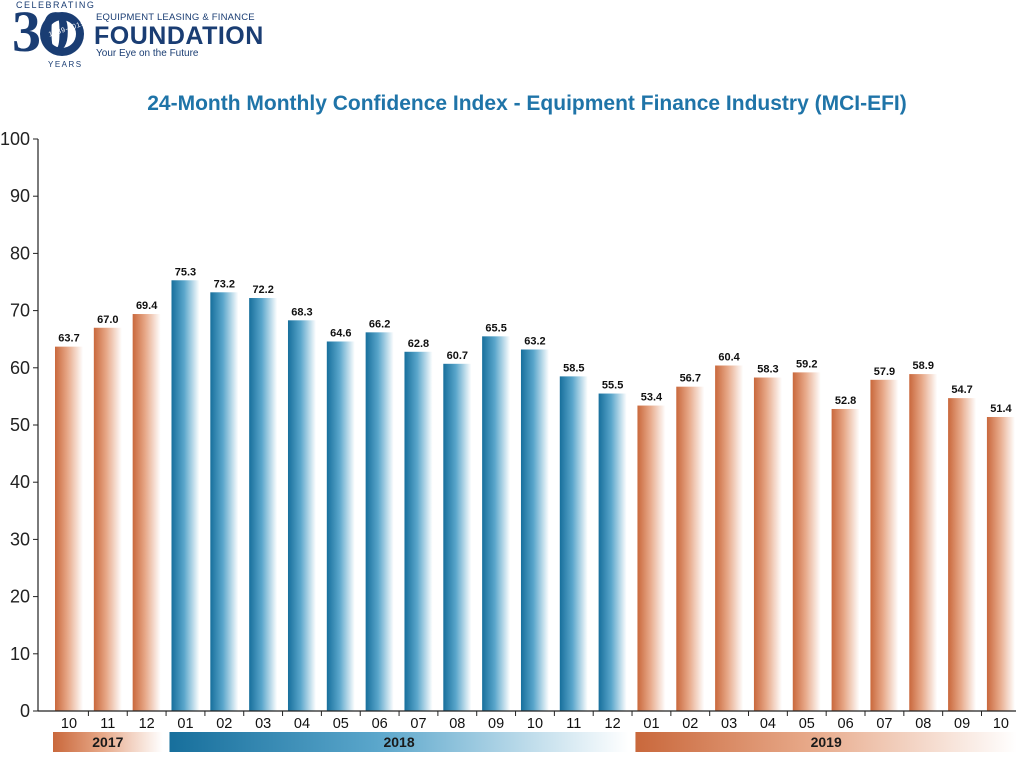 The width and height of the screenshot is (1024, 760). What do you see at coordinates (147, 306) in the screenshot?
I see `value-label-2: 69.4` at bounding box center [147, 306].